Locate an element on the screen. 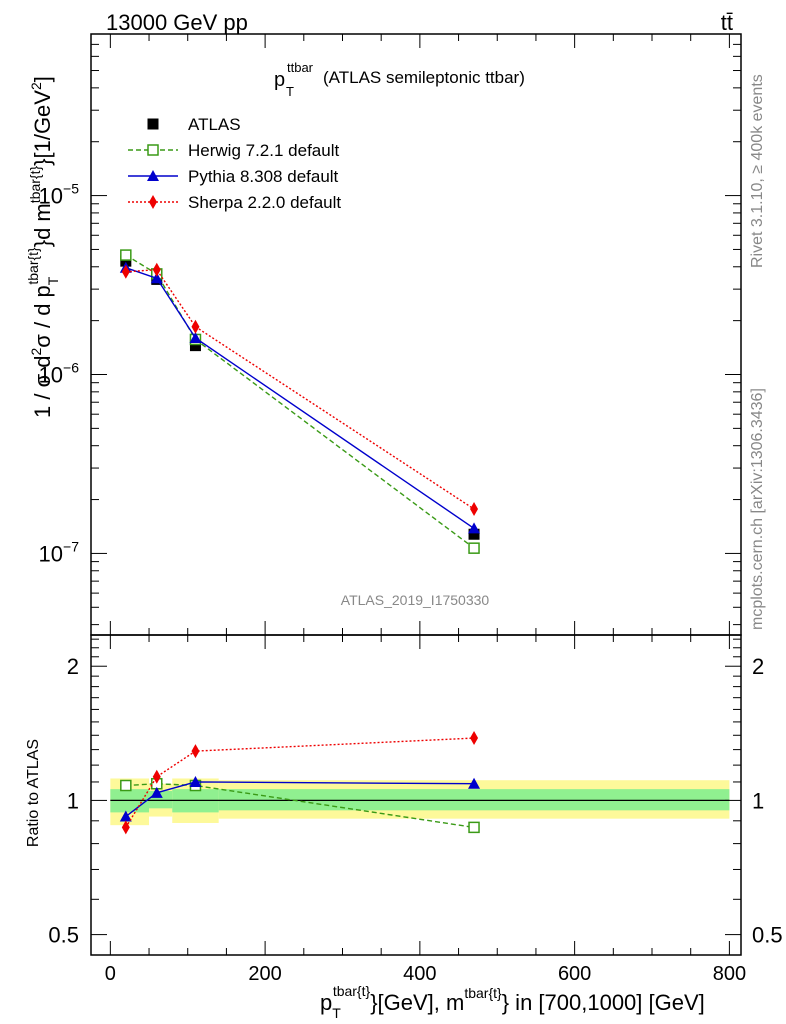  main-line-herwig is located at coordinates (300, 401).